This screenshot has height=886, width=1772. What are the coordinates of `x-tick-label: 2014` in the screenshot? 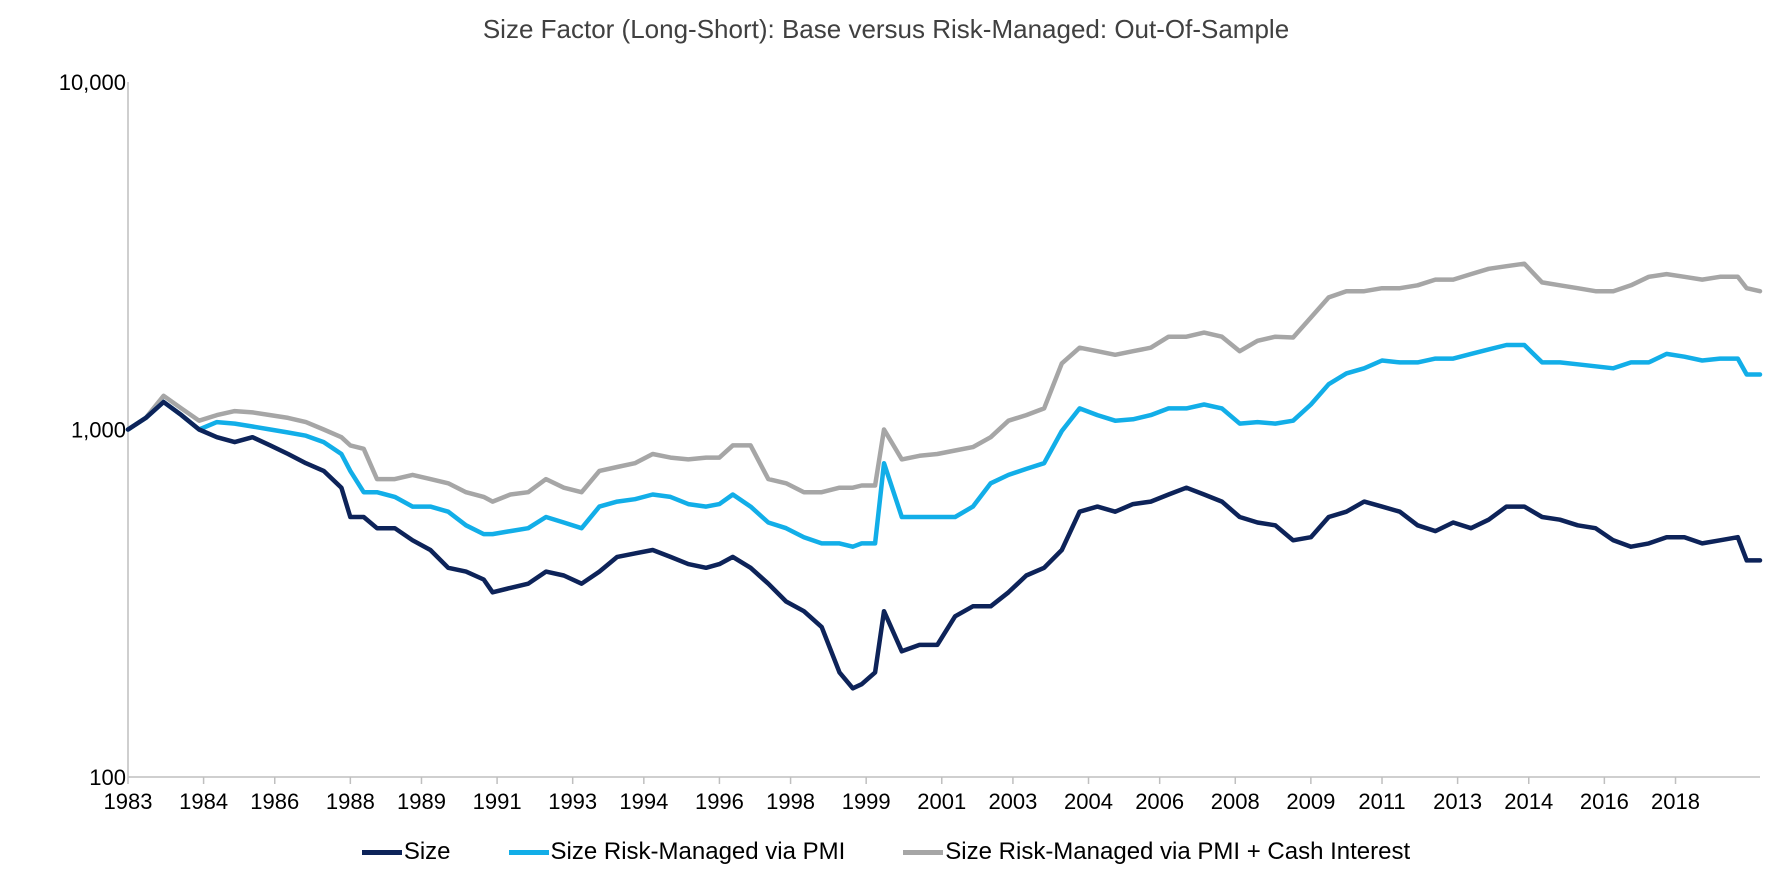 It's located at (1528, 801).